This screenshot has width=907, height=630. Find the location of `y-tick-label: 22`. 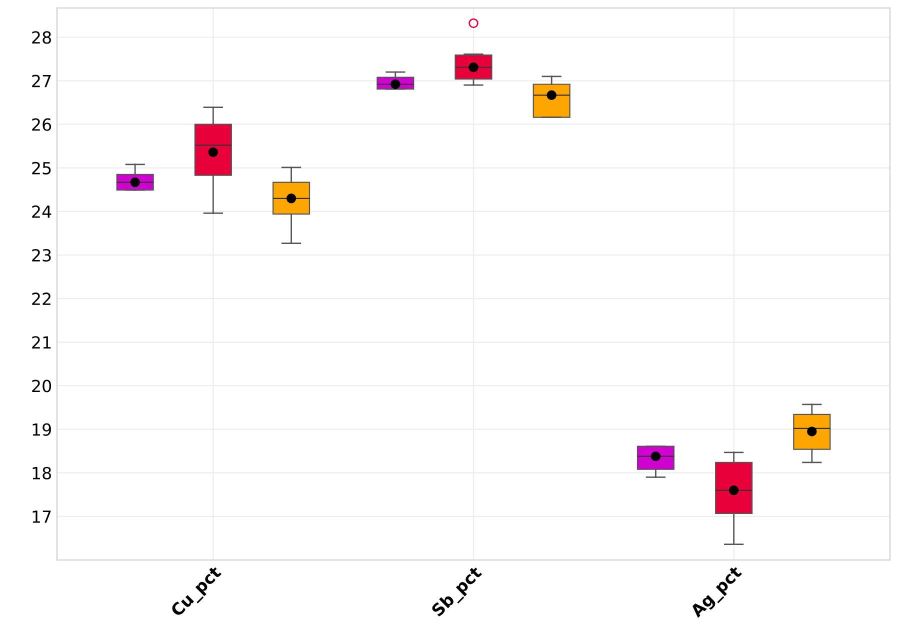

y-tick-label: 22 is located at coordinates (41, 298).